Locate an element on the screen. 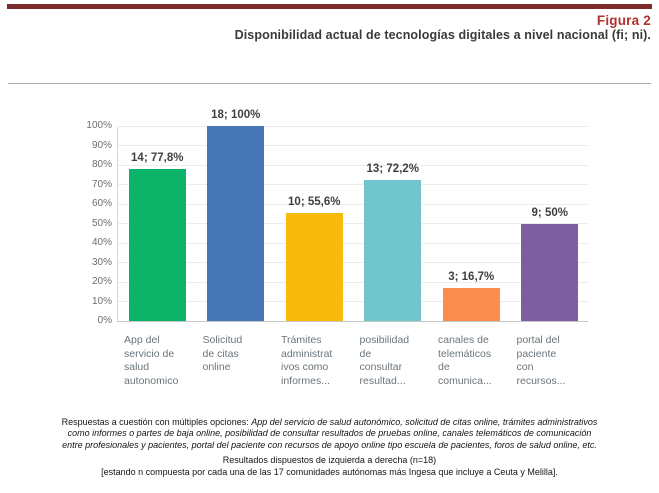 The height and width of the screenshot is (493, 659). y-axis-tick-label: 0% is located at coordinates (104, 320).